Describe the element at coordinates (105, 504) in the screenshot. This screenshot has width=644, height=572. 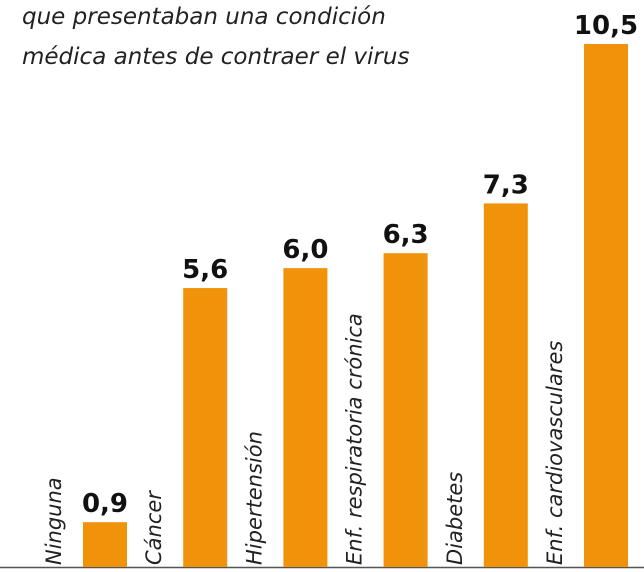
I see `value-label: 0,9` at that location.